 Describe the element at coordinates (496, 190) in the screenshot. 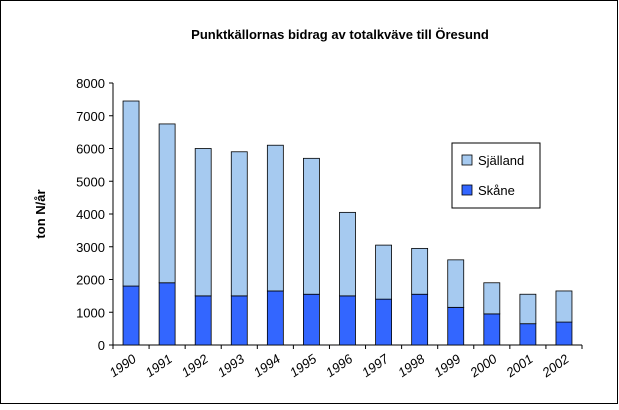

I see `legend-label: Skåne` at that location.